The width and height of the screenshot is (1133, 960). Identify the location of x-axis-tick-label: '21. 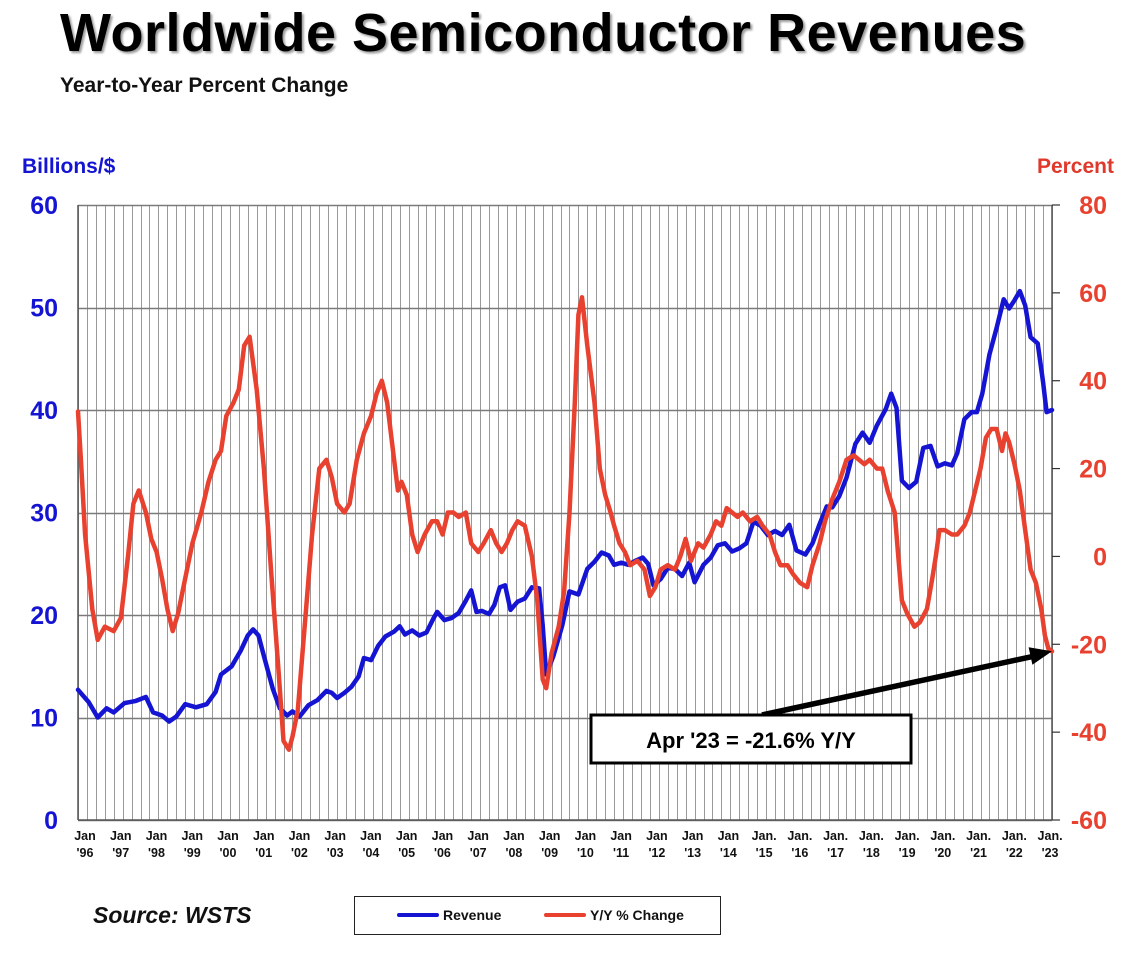
(978, 853).